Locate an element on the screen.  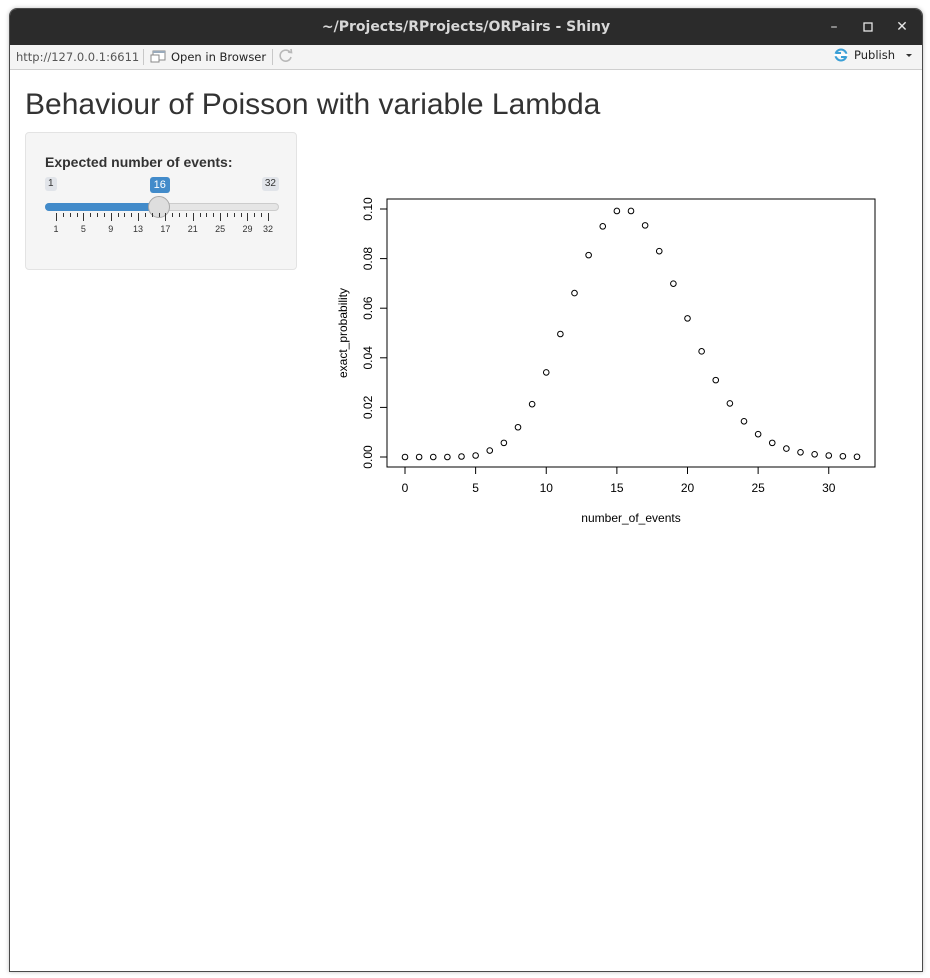
publish-button: Publish is located at coordinates (873, 55).